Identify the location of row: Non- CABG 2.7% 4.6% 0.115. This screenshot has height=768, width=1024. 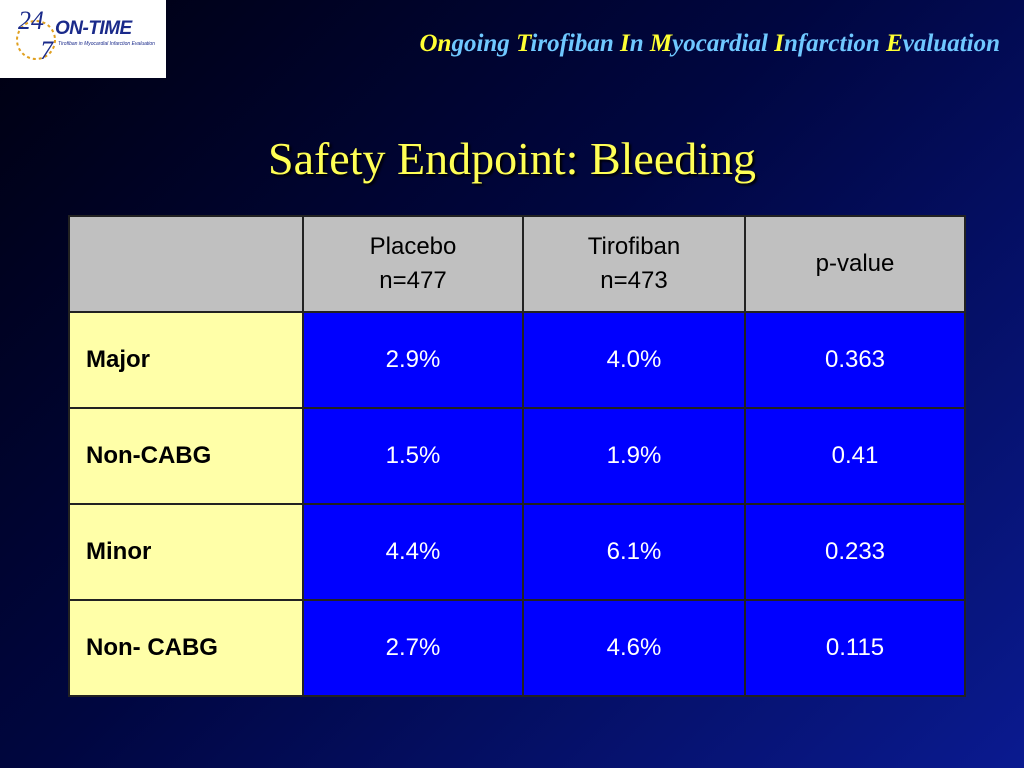
(517, 648).